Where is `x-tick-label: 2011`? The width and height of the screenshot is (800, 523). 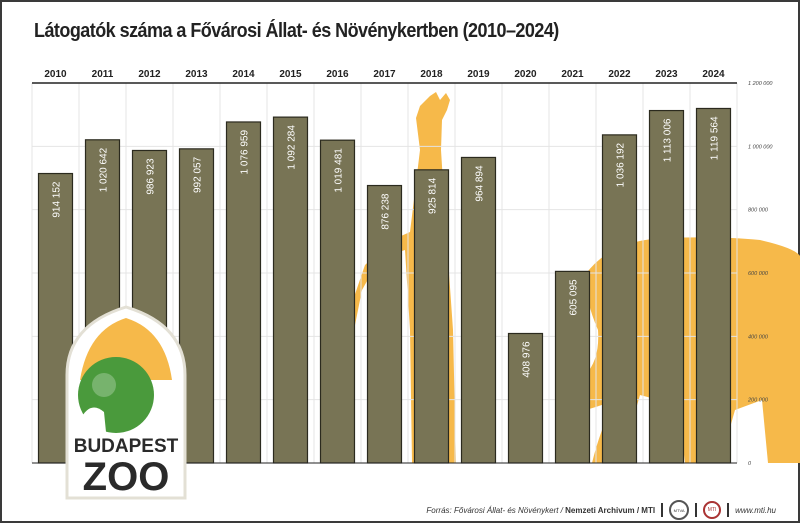
x-tick-label: 2011 is located at coordinates (103, 74).